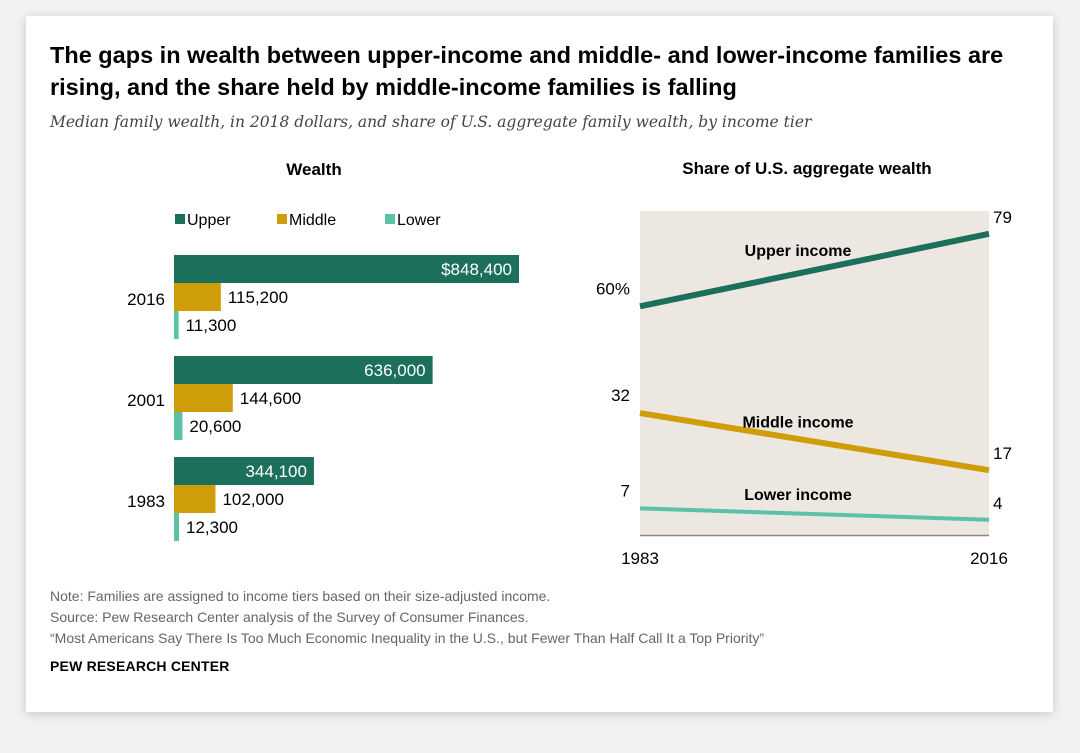  I want to click on wealth-legend: Upper Middle Lower, so click(308, 220).